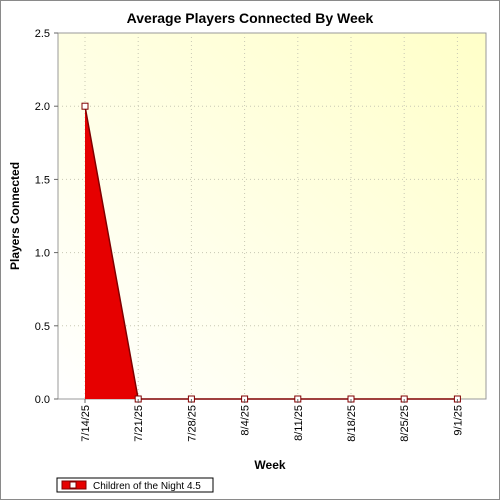 This screenshot has height=500, width=500. What do you see at coordinates (42, 327) in the screenshot?
I see `y-tick-label: 0.5` at bounding box center [42, 327].